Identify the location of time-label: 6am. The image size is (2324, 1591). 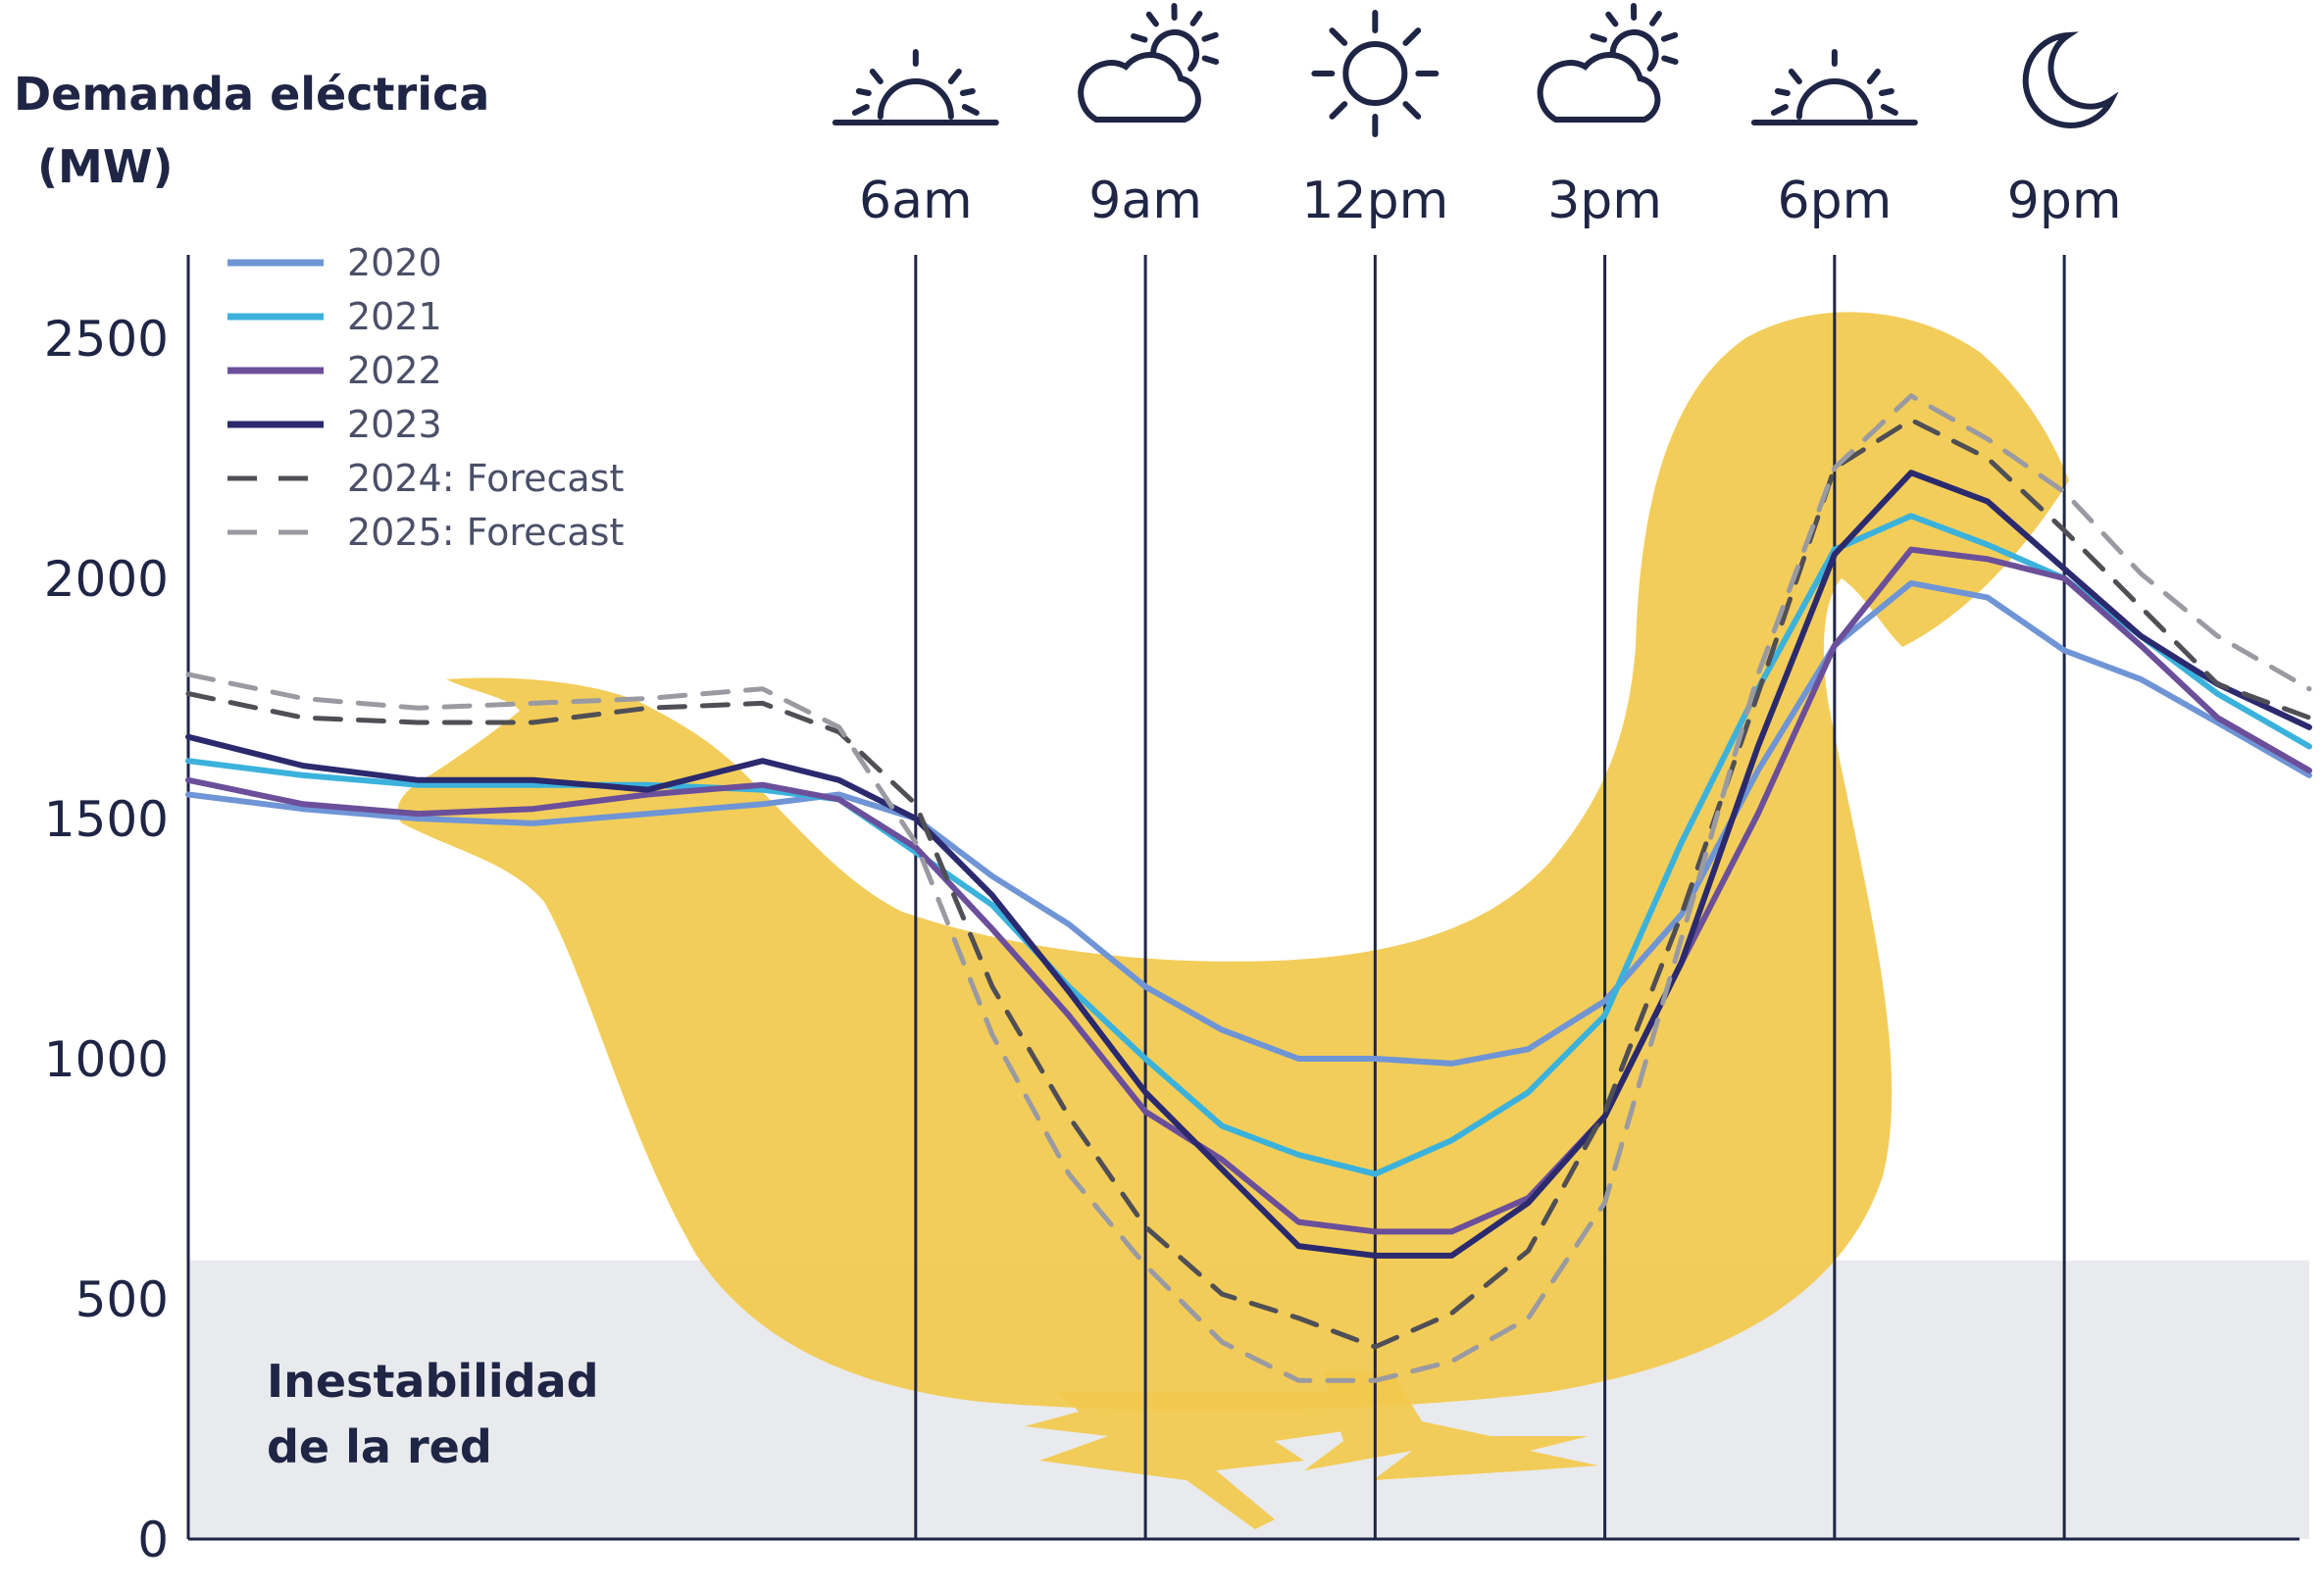
(916, 201).